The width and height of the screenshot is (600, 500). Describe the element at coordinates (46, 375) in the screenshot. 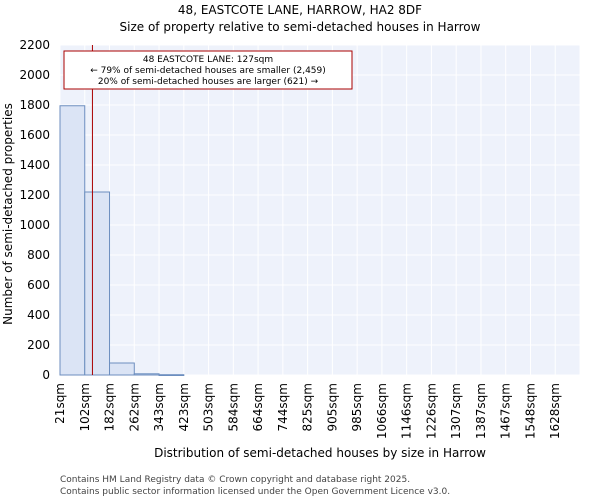

I see `y-tick-label: 0` at that location.